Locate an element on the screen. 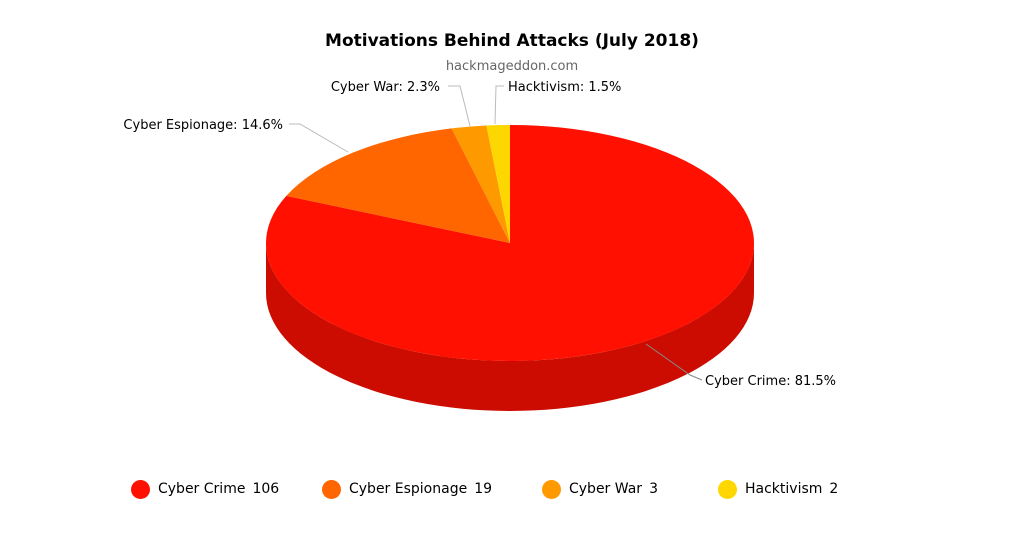 The height and width of the screenshot is (535, 1024). legend-value: 106 is located at coordinates (266, 489).